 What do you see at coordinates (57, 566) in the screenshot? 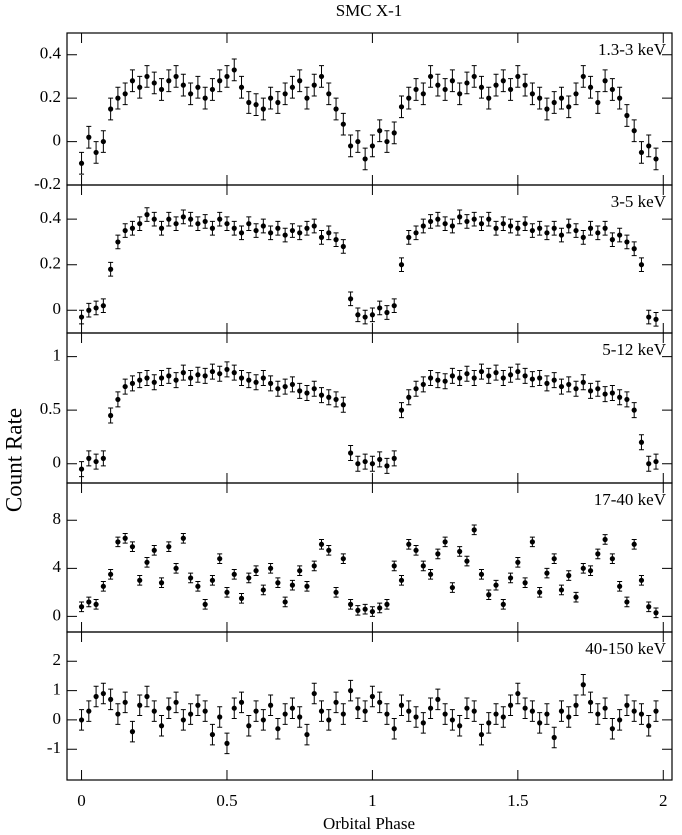
I see `y-tick-label: 4` at bounding box center [57, 566].